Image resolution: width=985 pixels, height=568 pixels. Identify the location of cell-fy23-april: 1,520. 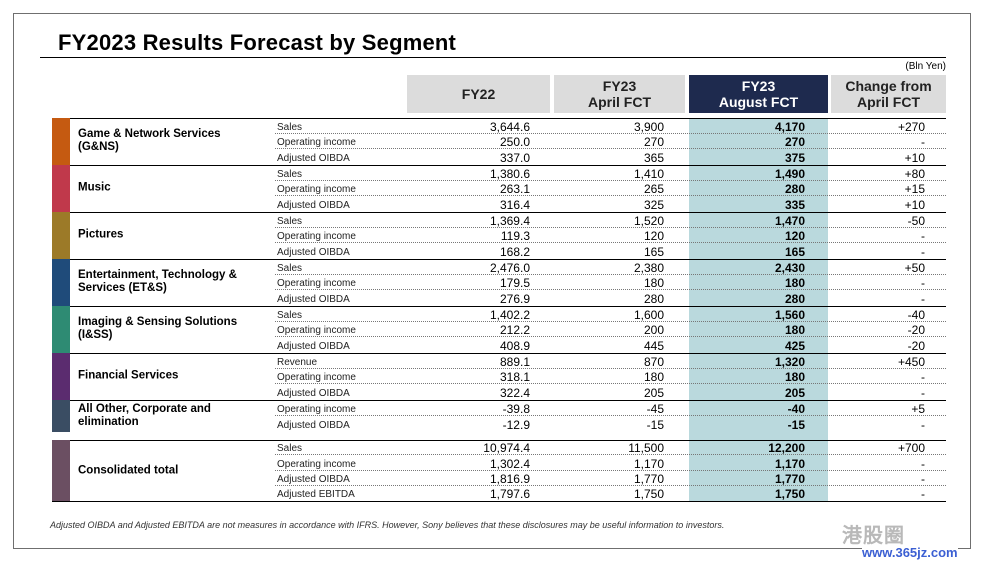
(648, 220).